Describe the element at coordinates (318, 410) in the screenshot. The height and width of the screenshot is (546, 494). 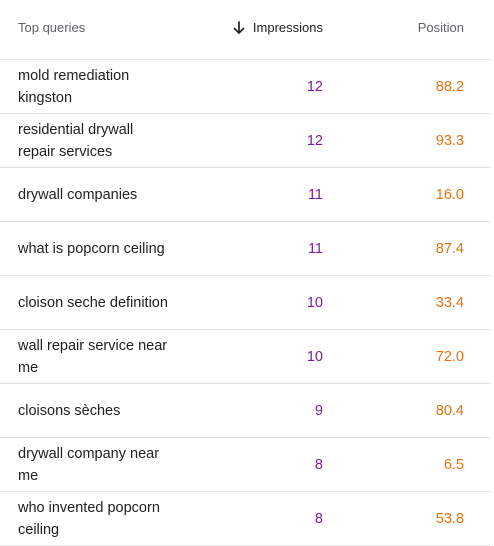
I see `impressions-value: 9` at that location.